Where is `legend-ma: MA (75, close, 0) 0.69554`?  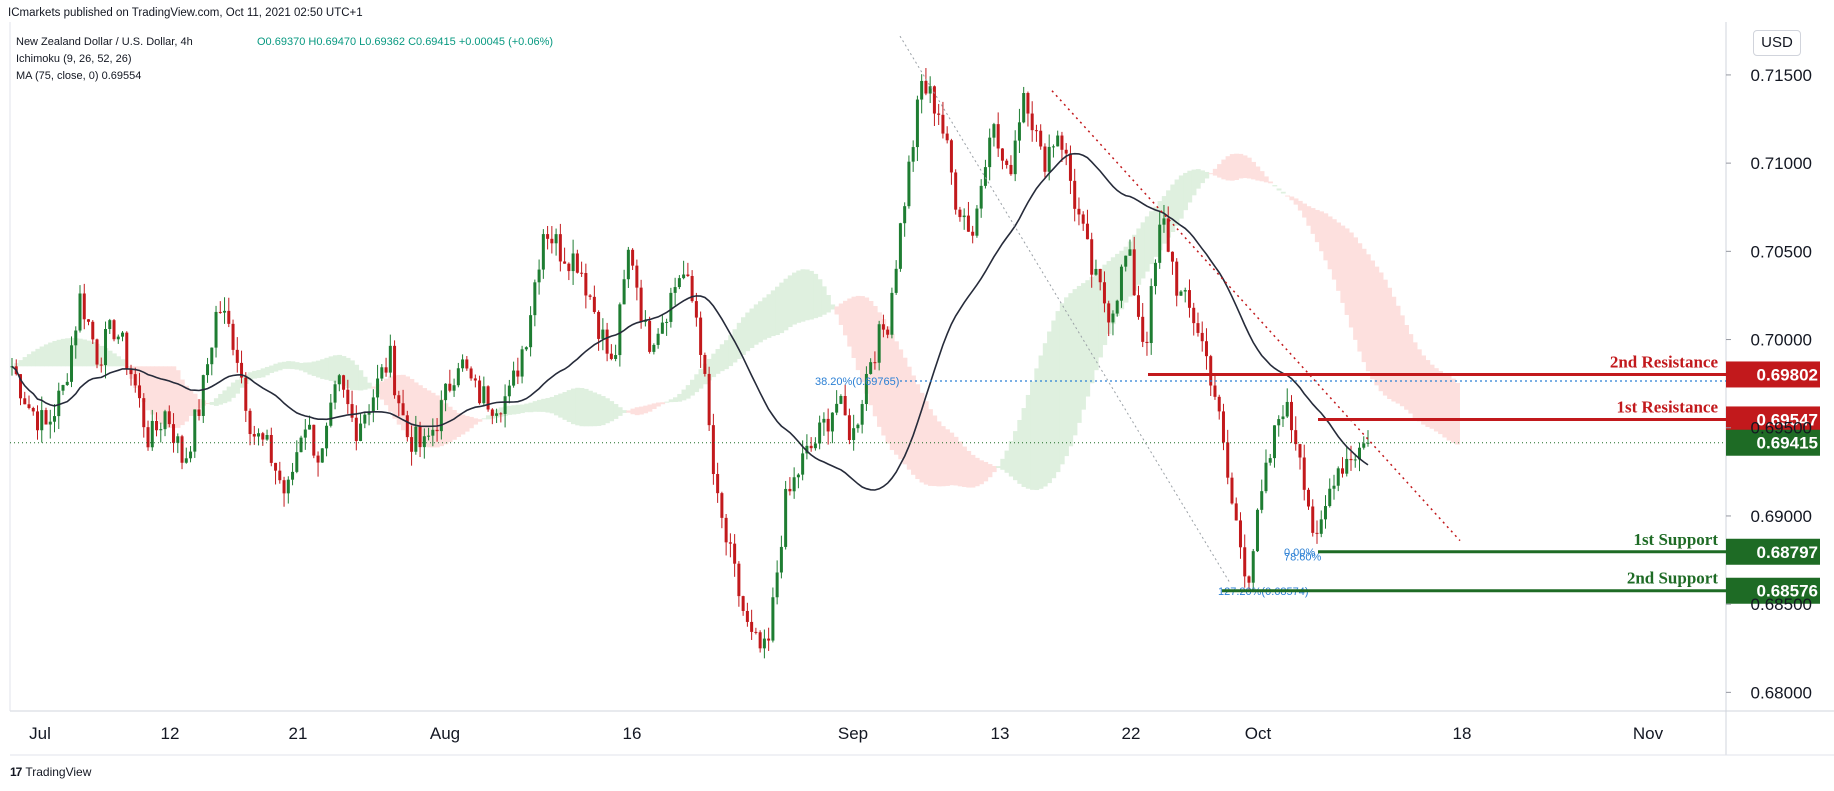 legend-ma: MA (75, close, 0) 0.69554 is located at coordinates (79, 76).